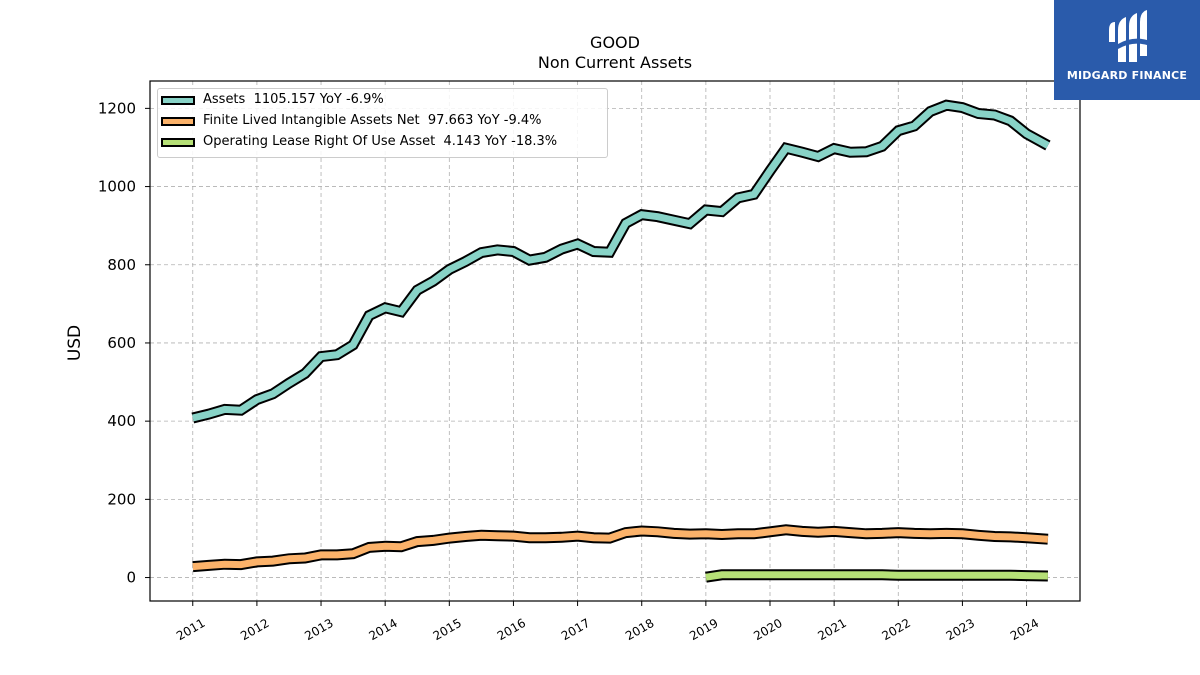  Describe the element at coordinates (1128, 36) in the screenshot. I see `logo-mark-icon` at that location.